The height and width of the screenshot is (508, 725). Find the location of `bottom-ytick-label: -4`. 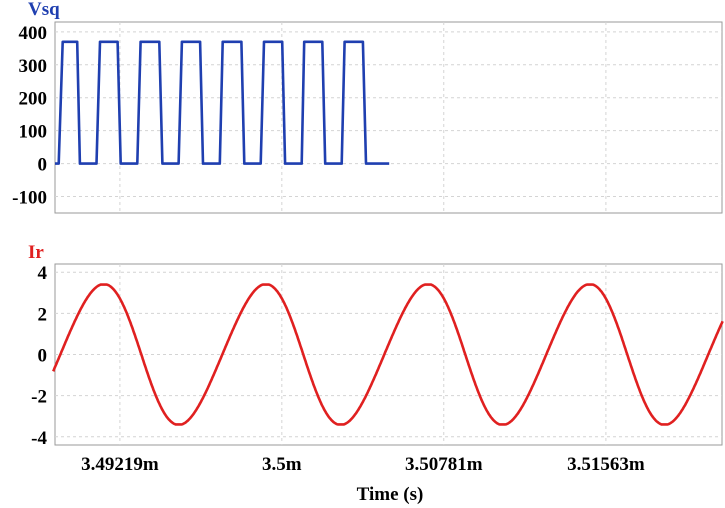

bottom-ytick-label: -4 is located at coordinates (39, 438).